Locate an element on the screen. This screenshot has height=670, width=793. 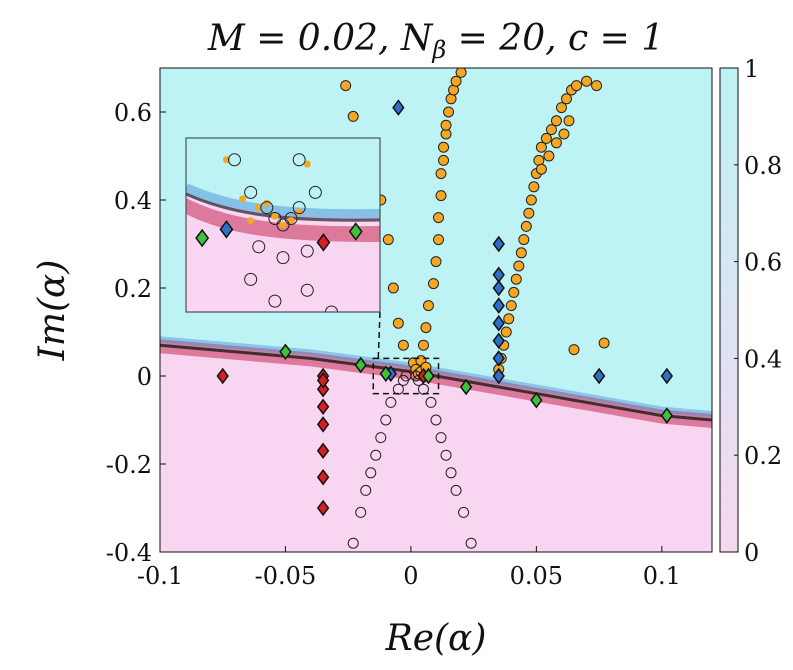
title-m: M = 0.02, is located at coordinates (304, 38).